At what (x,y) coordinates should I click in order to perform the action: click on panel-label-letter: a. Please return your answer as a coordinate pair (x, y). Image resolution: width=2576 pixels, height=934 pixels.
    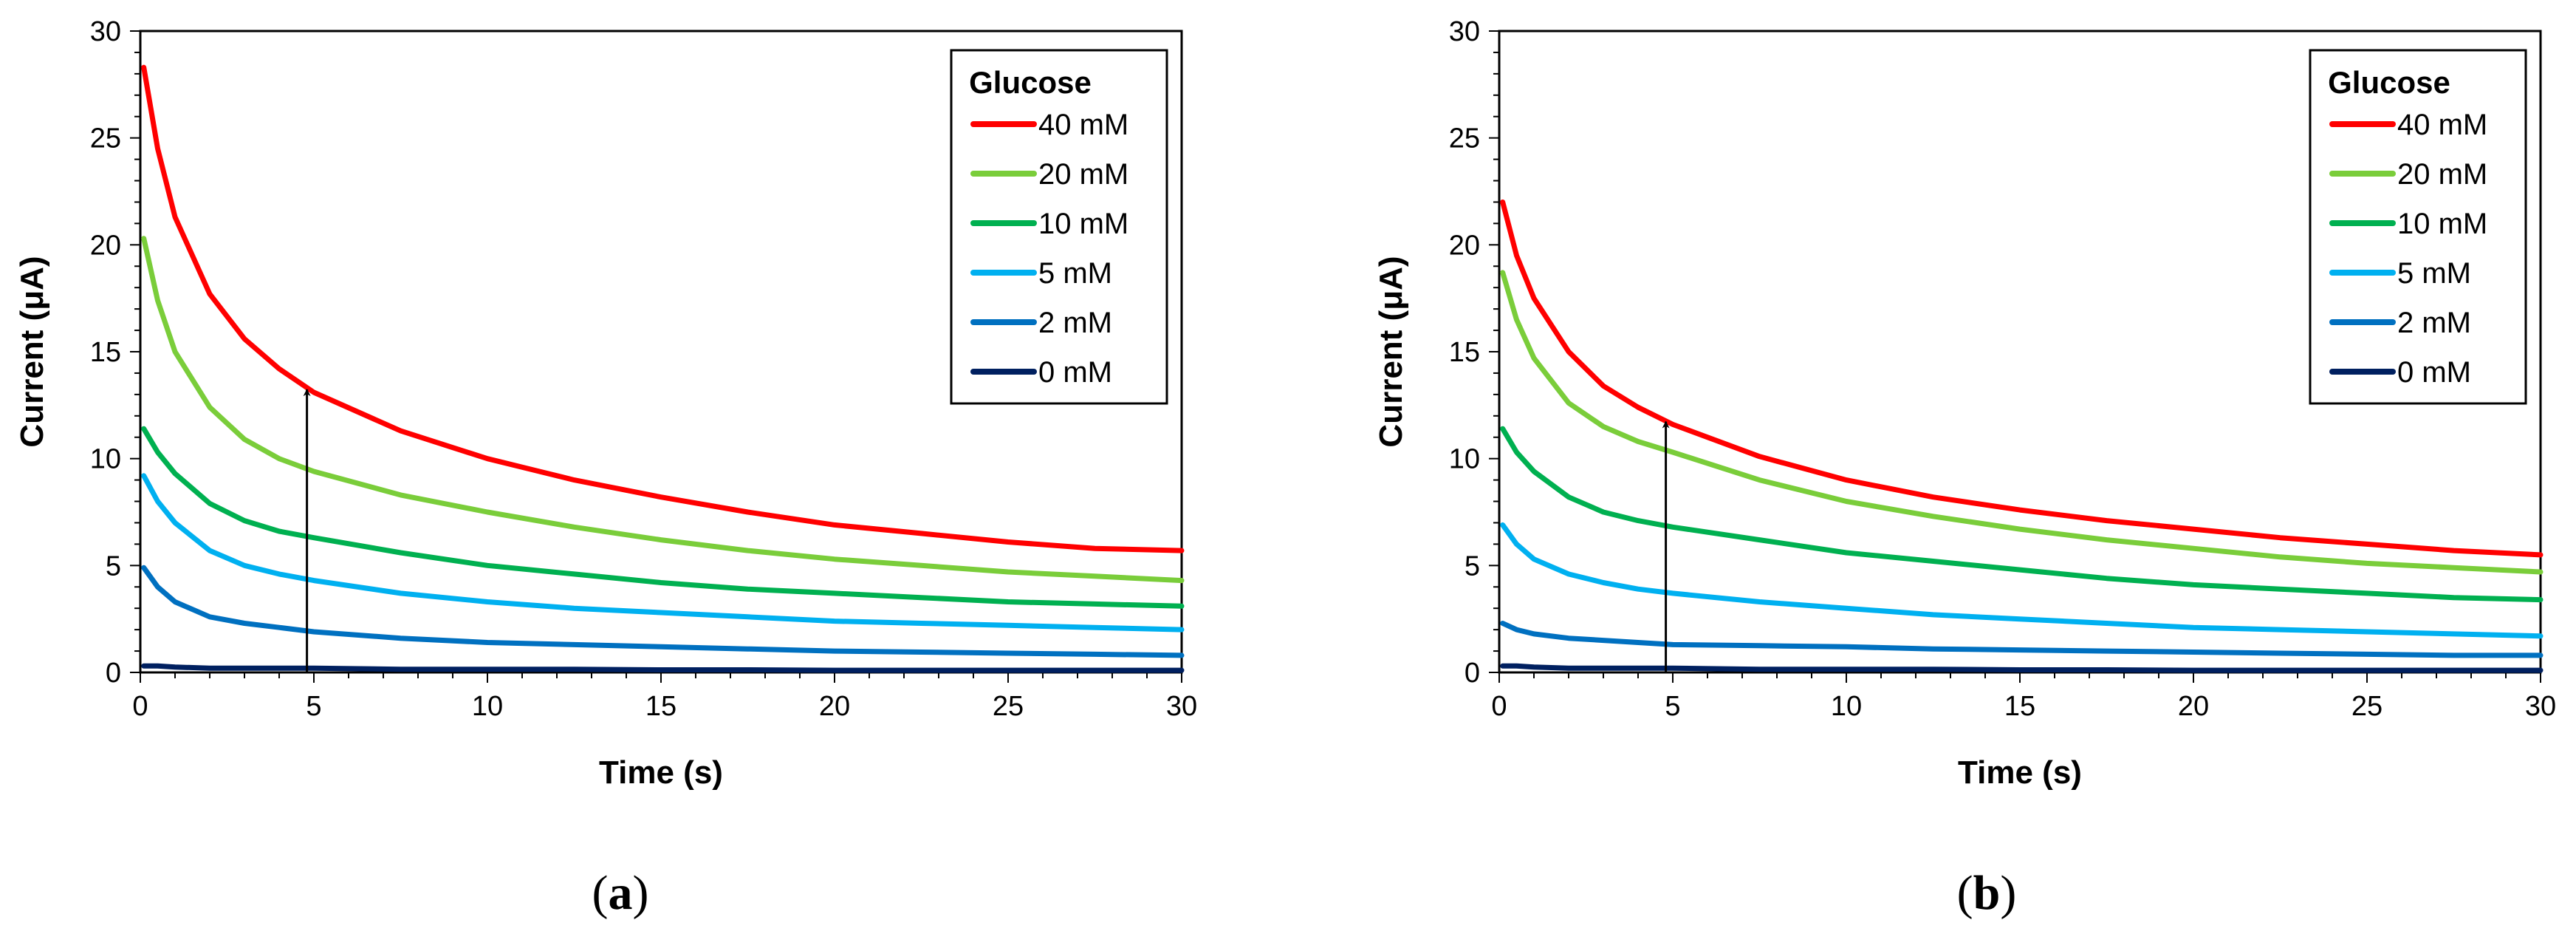
    Looking at the image, I should click on (621, 893).